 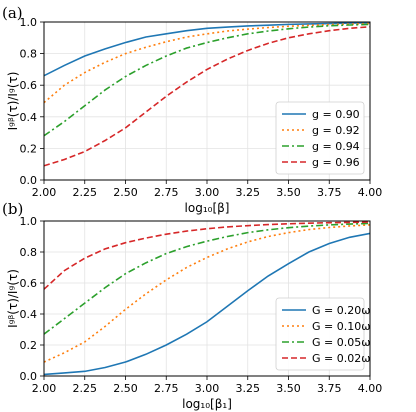 What do you see at coordinates (29, 117) in the screenshot?
I see `panel-a-y-tick-label: 0.4` at bounding box center [29, 117].